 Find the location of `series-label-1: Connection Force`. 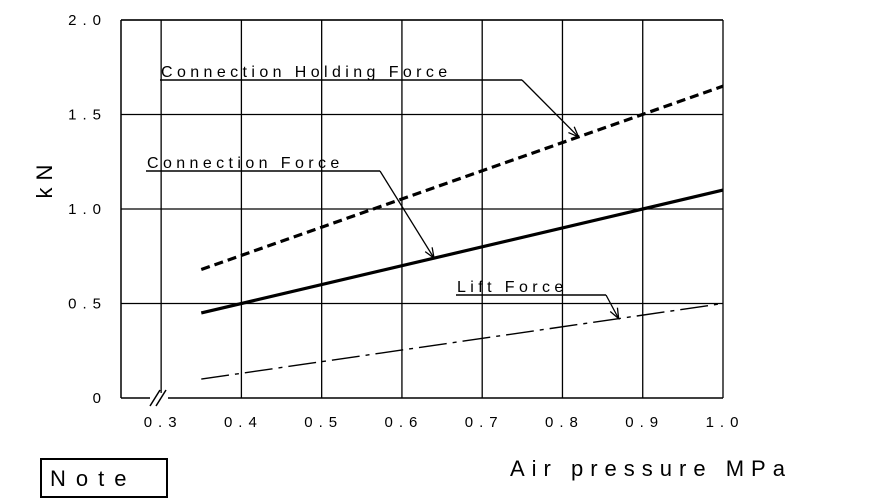

series-label-1: Connection Force is located at coordinates (245, 163).